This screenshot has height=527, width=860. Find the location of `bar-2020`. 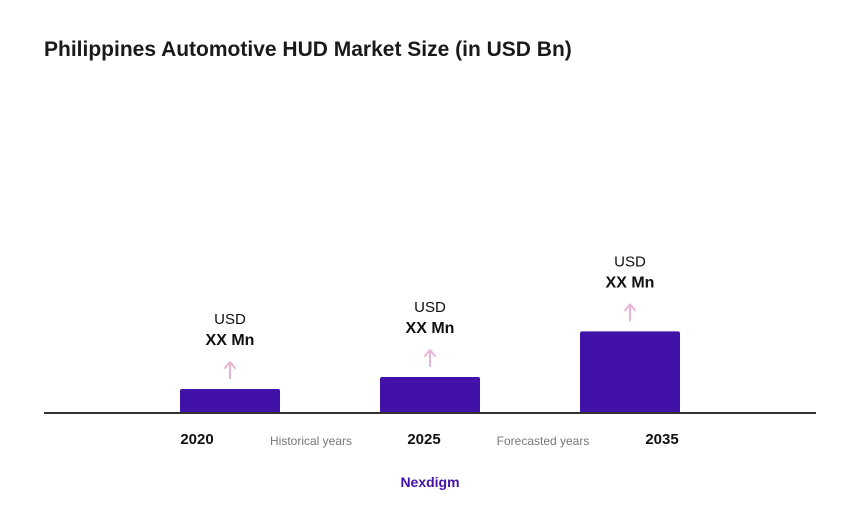

bar-2020 is located at coordinates (230, 401).